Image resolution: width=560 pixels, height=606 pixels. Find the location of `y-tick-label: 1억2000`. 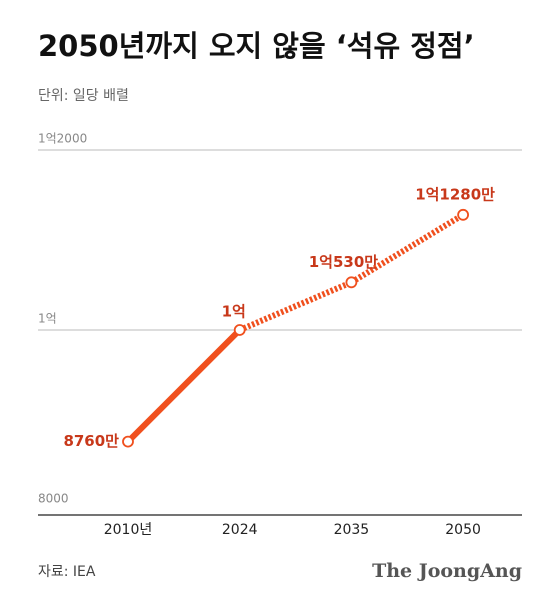

y-tick-label: 1억2000 is located at coordinates (62, 139).